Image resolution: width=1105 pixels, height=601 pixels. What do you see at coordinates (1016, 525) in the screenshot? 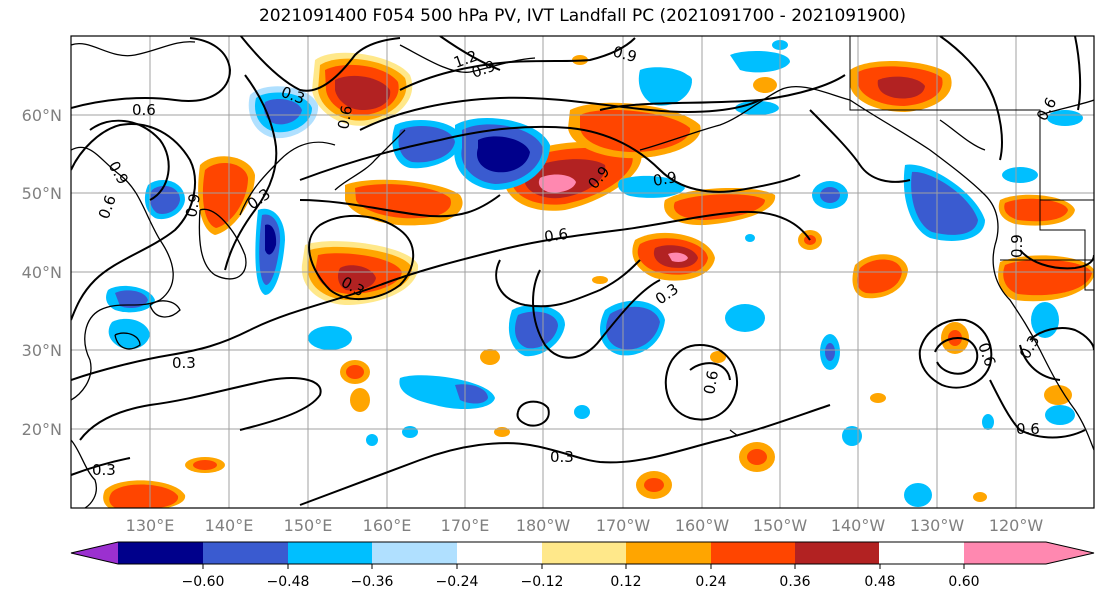
I see `lon-label: 120°W` at bounding box center [1016, 525].